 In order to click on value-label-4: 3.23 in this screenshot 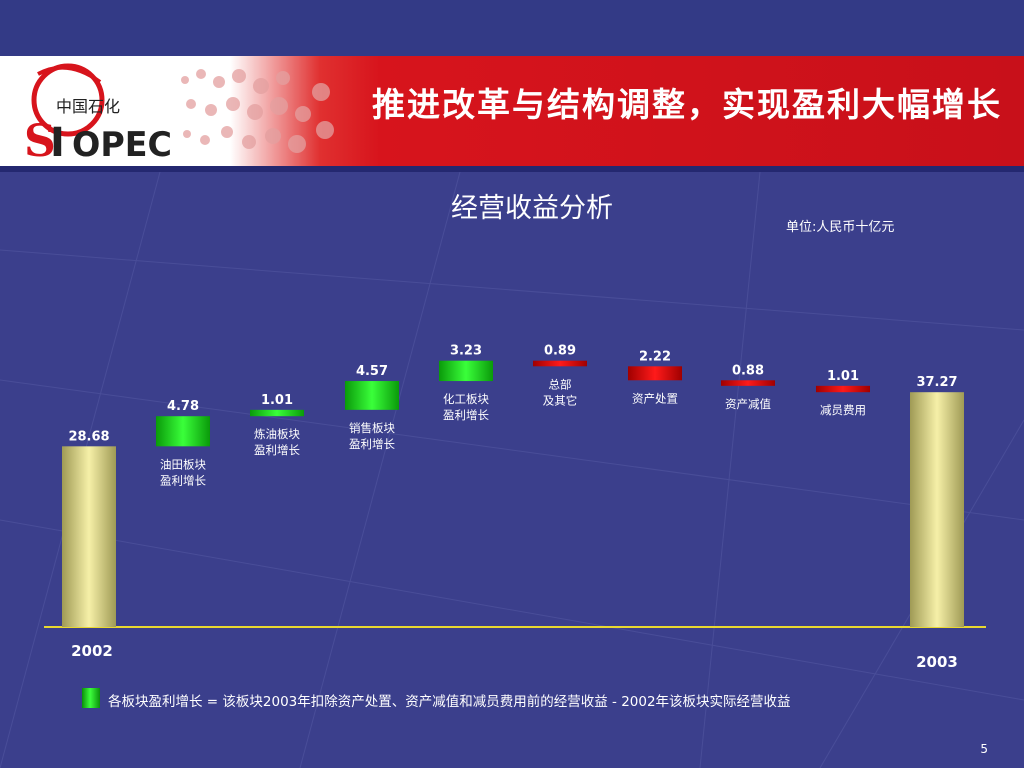, I will do `click(466, 351)`.